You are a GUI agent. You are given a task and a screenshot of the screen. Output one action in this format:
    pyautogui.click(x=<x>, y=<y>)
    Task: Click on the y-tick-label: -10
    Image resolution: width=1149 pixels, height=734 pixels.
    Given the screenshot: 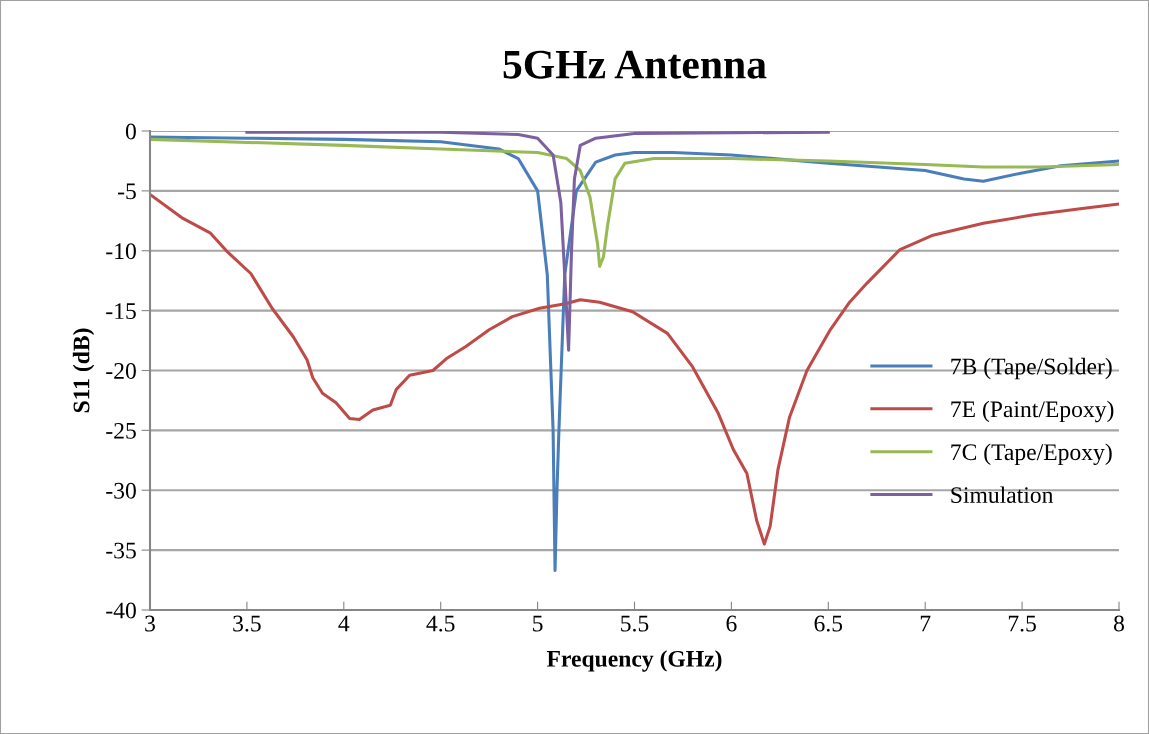 What is the action you would take?
    pyautogui.click(x=121, y=251)
    